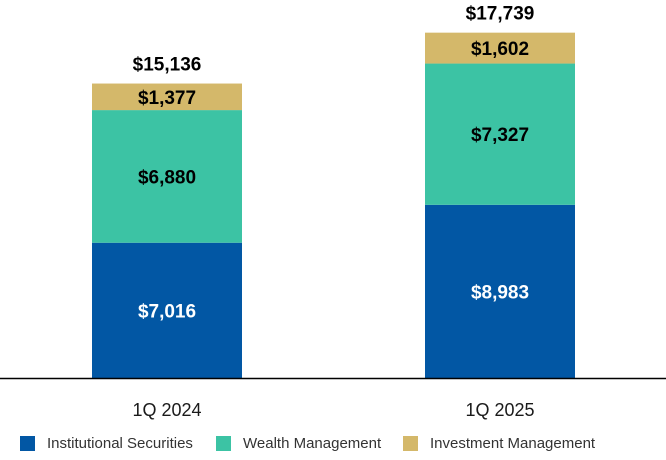 The width and height of the screenshot is (666, 460). What do you see at coordinates (120, 443) in the screenshot?
I see `legend-label: Institutional Securities` at bounding box center [120, 443].